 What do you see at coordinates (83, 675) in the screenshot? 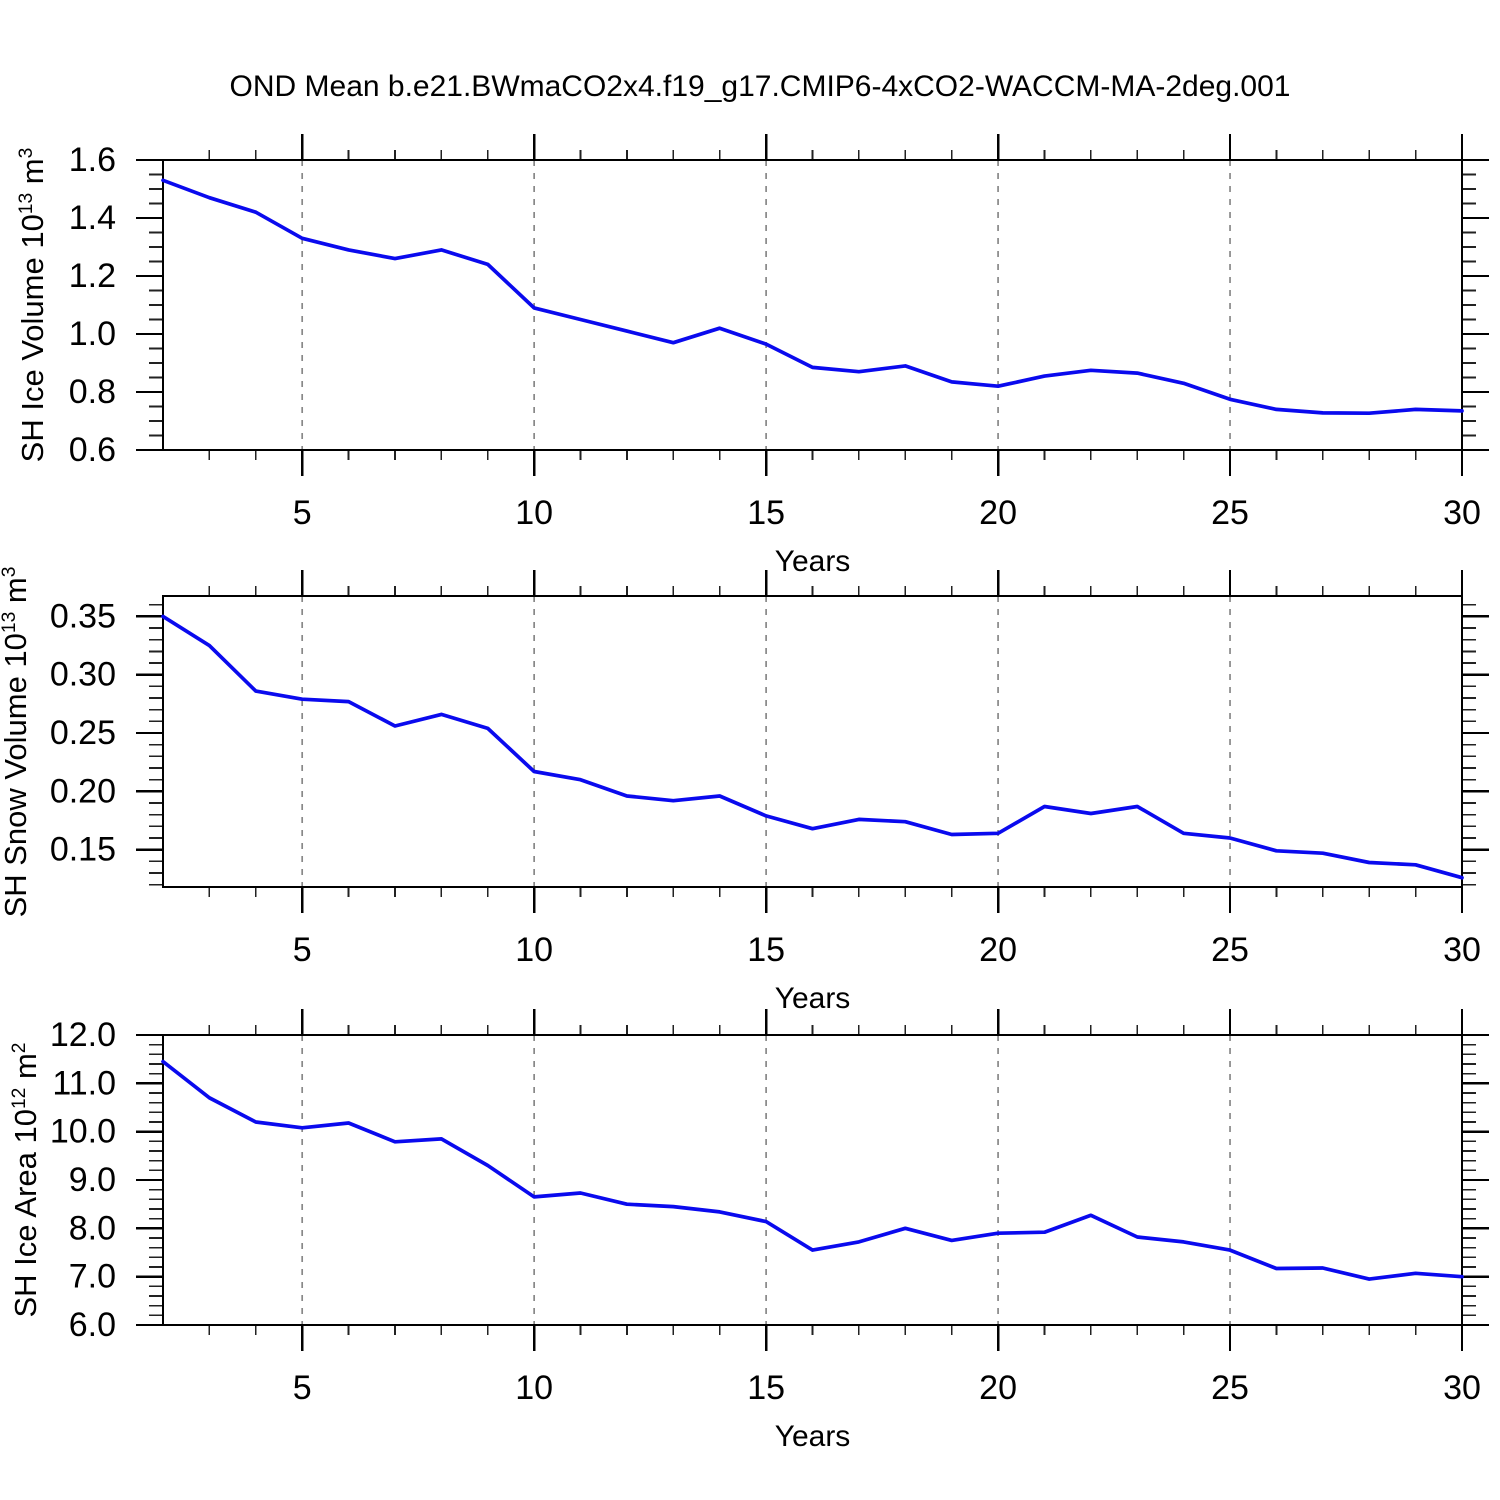
I see `y-tick-label: 0.30` at bounding box center [83, 675].